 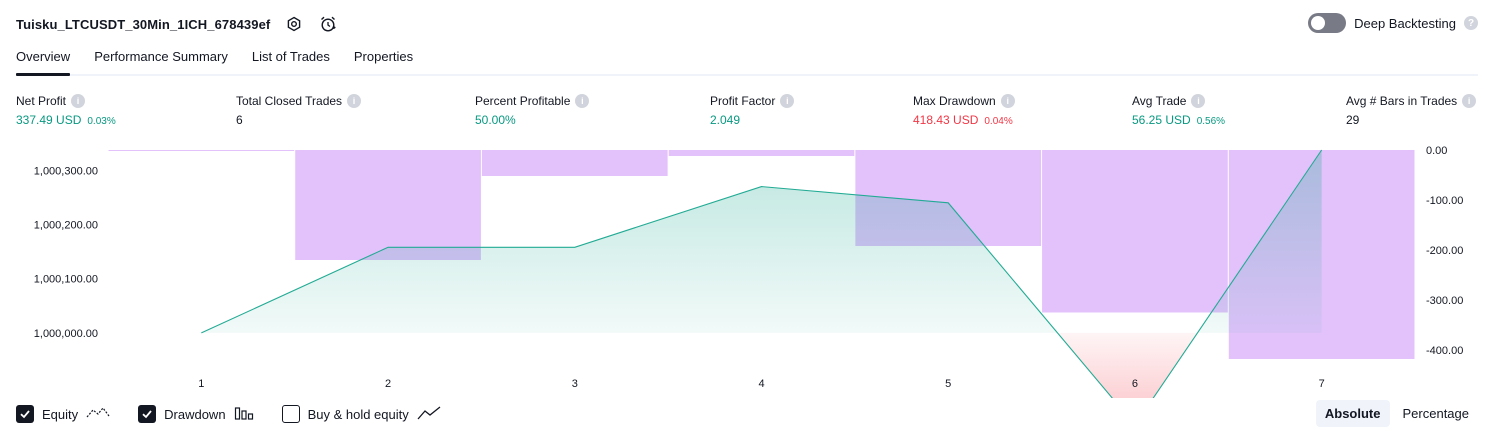 What do you see at coordinates (1352, 413) in the screenshot?
I see `mode-absolute: Absolute` at bounding box center [1352, 413].